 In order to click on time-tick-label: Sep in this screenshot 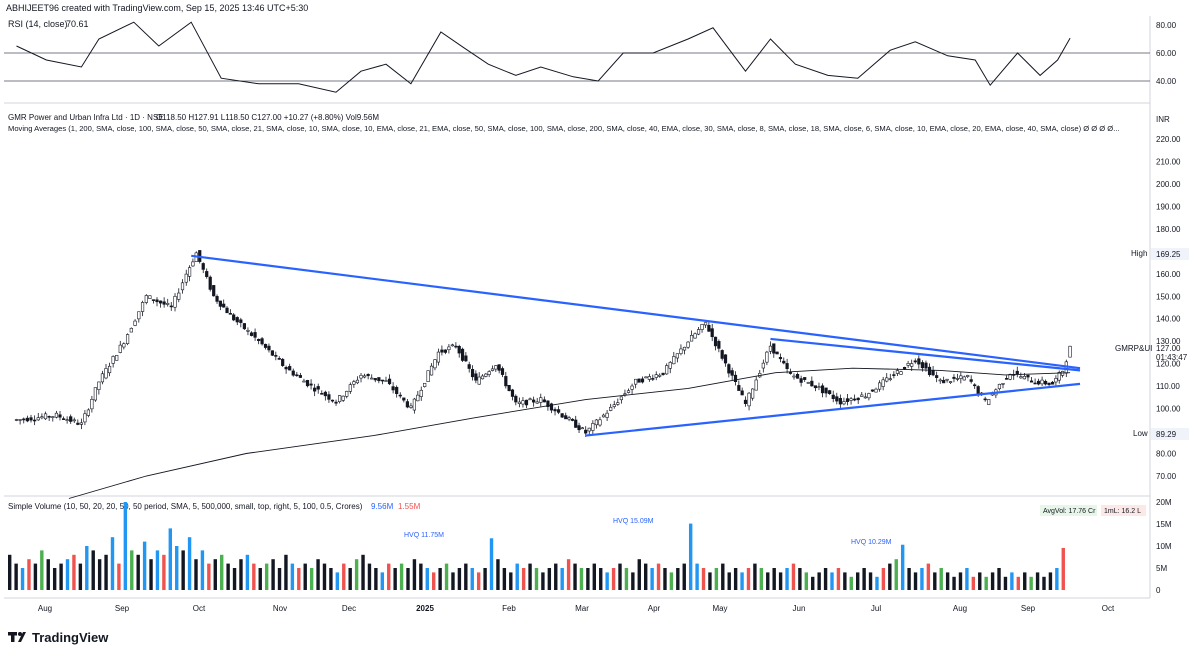, I will do `click(1028, 608)`.